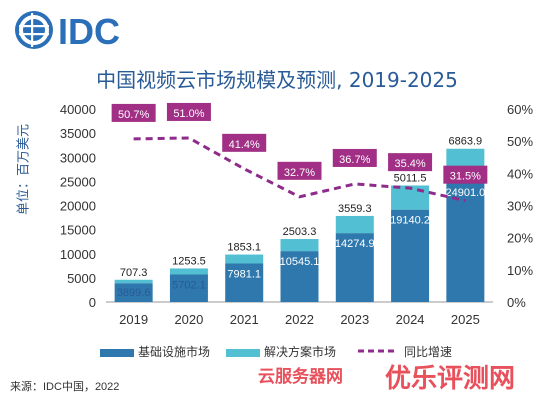 This screenshot has width=554, height=406. I want to click on legend-label-base: 基础设施市场, so click(174, 352).